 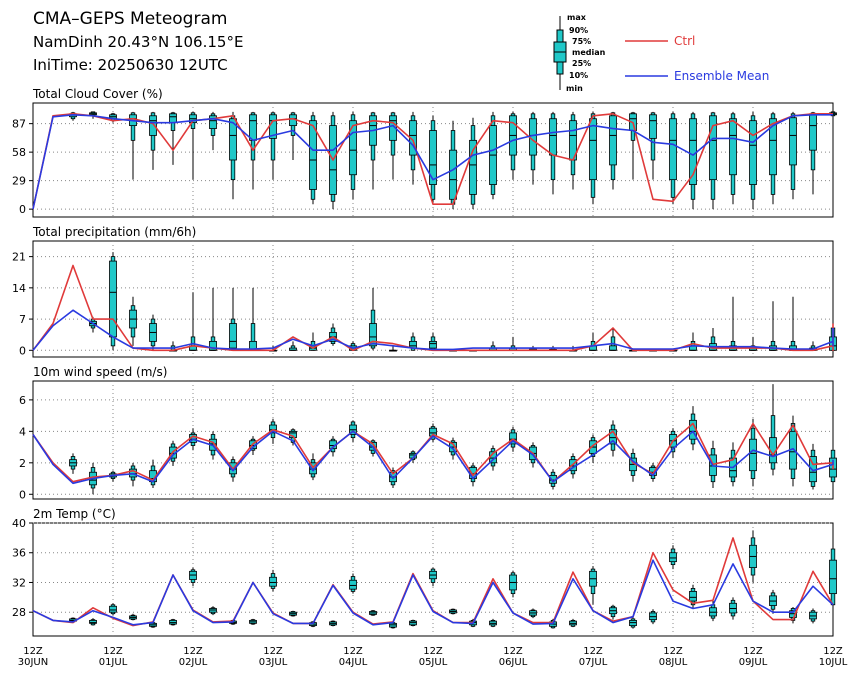 What do you see at coordinates (589, 52) in the screenshot?
I see `legend-median-label: median` at bounding box center [589, 52].